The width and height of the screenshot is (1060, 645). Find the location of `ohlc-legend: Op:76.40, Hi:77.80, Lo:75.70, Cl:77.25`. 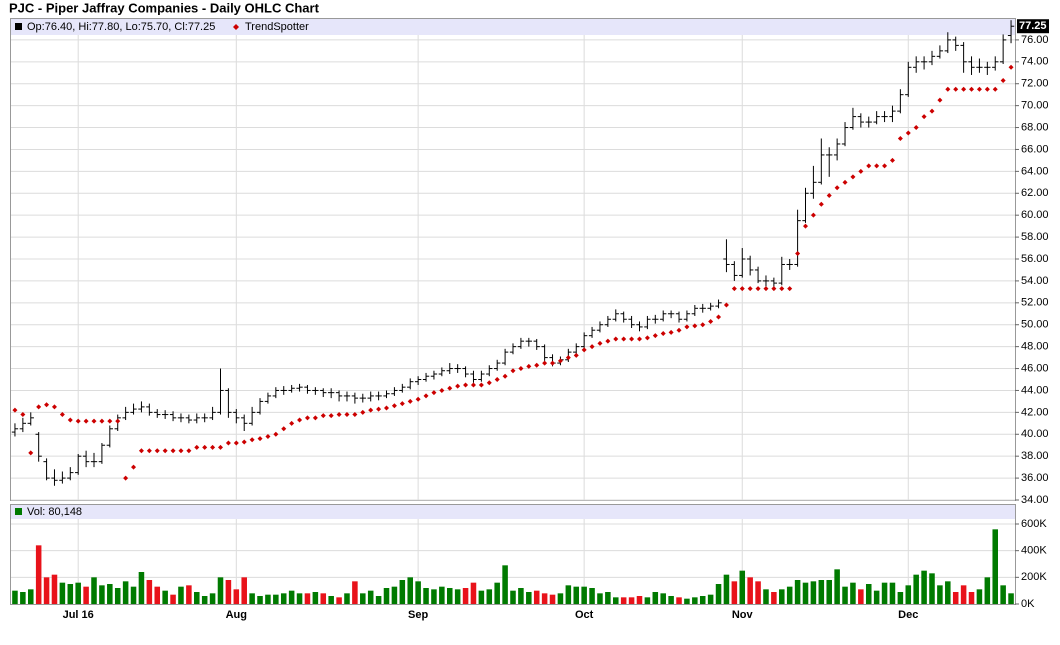

ohlc-legend: Op:76.40, Hi:77.80, Lo:75.70, Cl:77.25 is located at coordinates (121, 27).